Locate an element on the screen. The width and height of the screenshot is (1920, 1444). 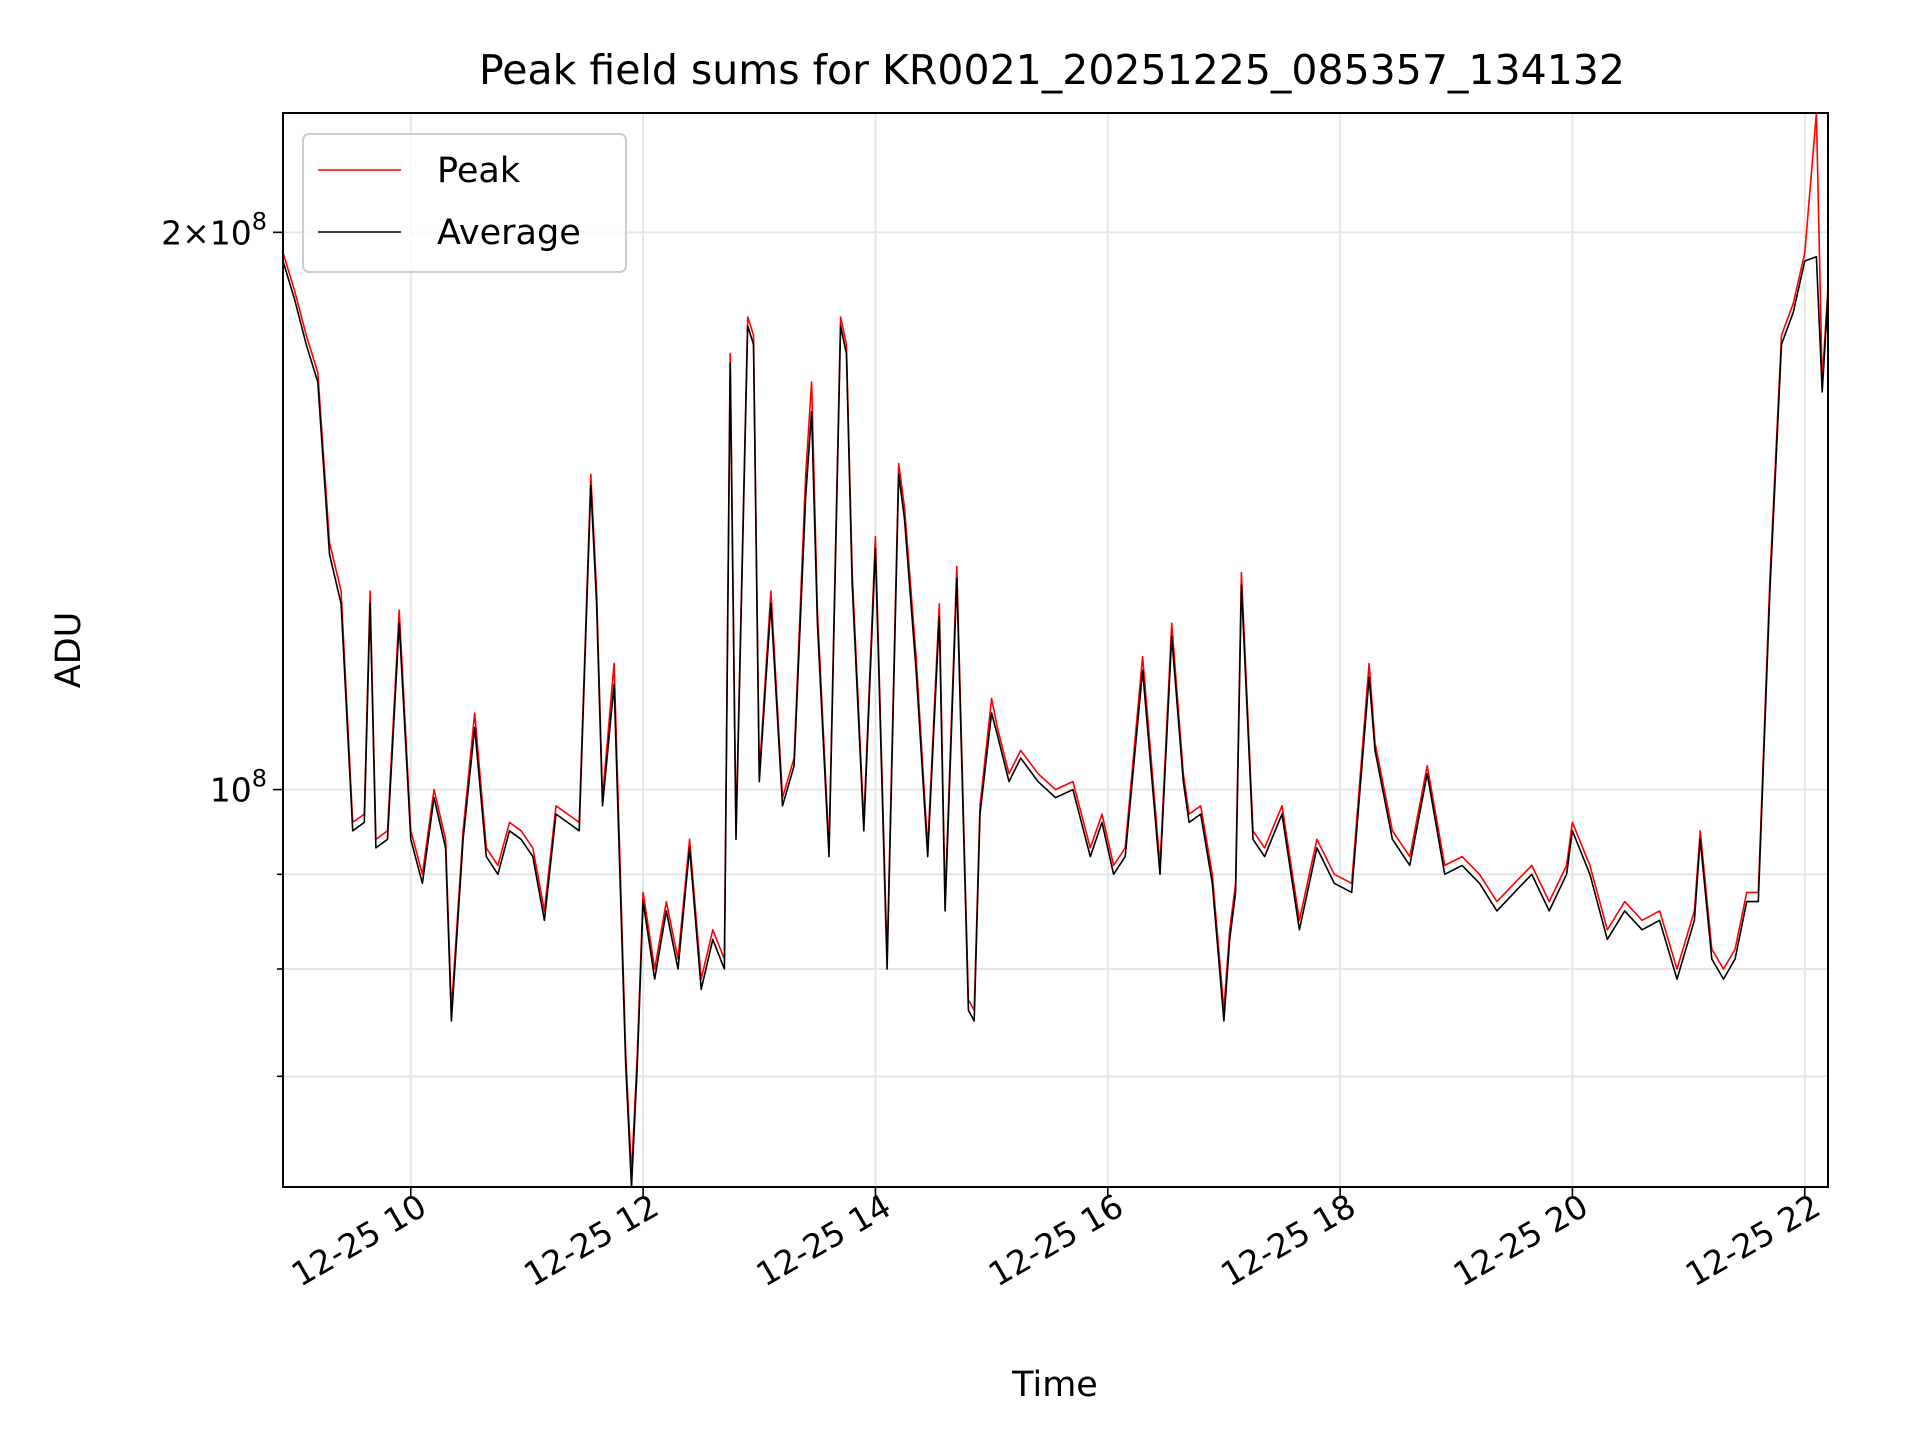
y-tick-times-sign: × is located at coordinates (196, 232).